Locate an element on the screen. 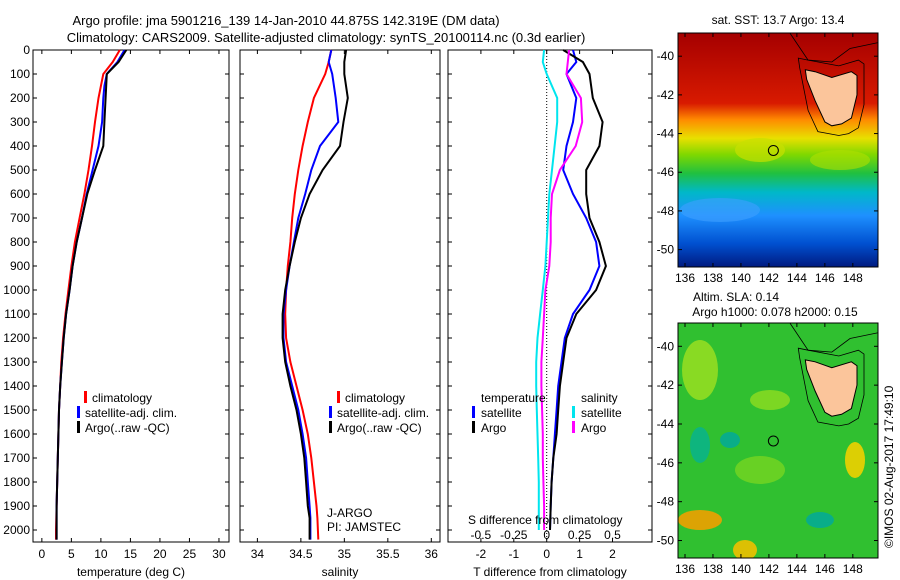 This screenshot has height=580, width=900. x-tick-label: 2 is located at coordinates (612, 554).